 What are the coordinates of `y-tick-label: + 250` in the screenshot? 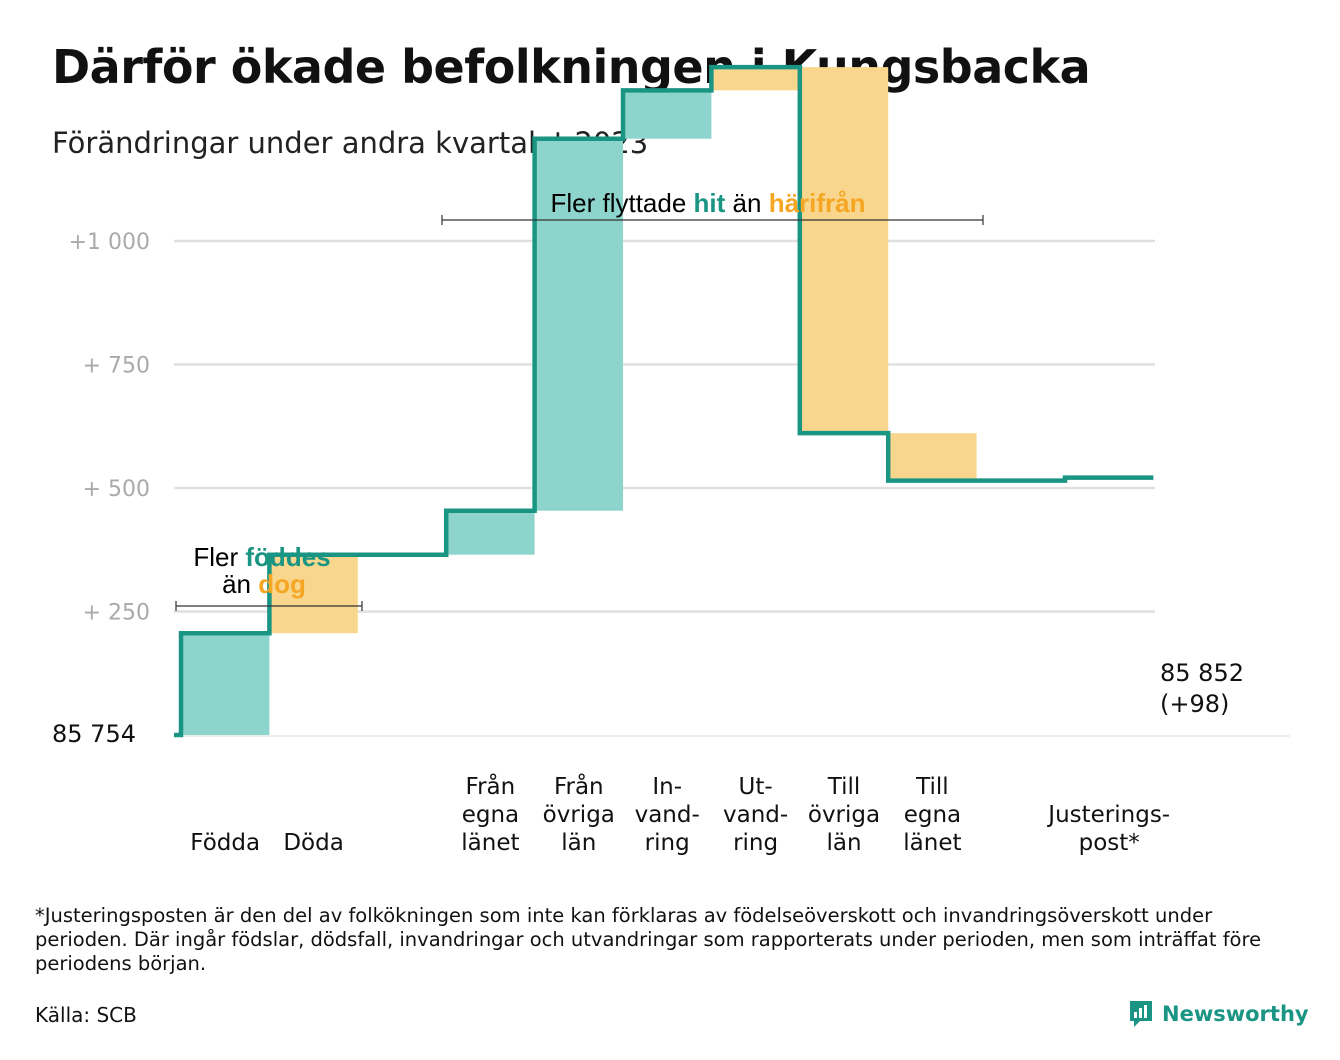 It's located at (116, 613).